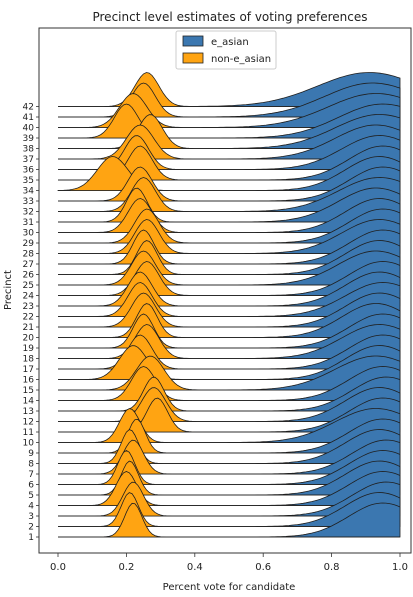 The image size is (413, 597). I want to click on x-axis-label: Percent vote for candidate, so click(229, 587).